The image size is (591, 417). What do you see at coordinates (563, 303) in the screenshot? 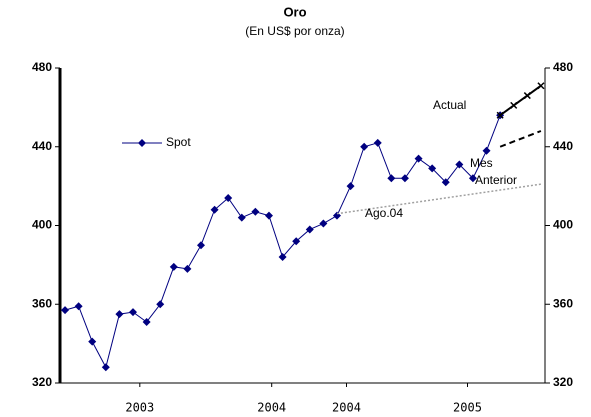
I see `y2-tick-label: 360` at bounding box center [563, 303].